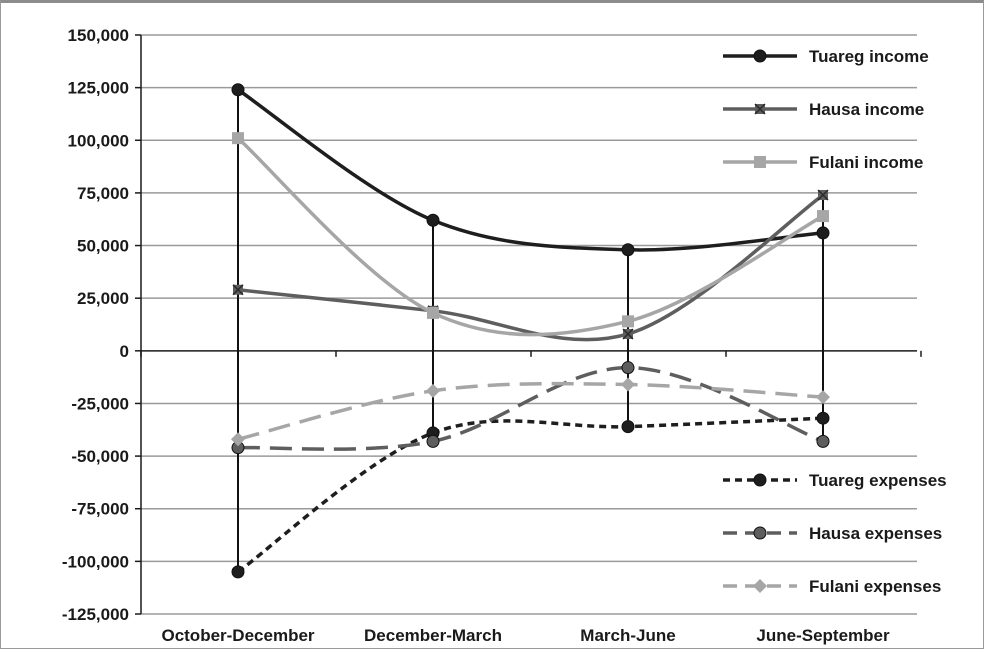 Image resolution: width=986 pixels, height=654 pixels. Describe the element at coordinates (95, 614) in the screenshot. I see `y-tick-label: -125,000` at that location.